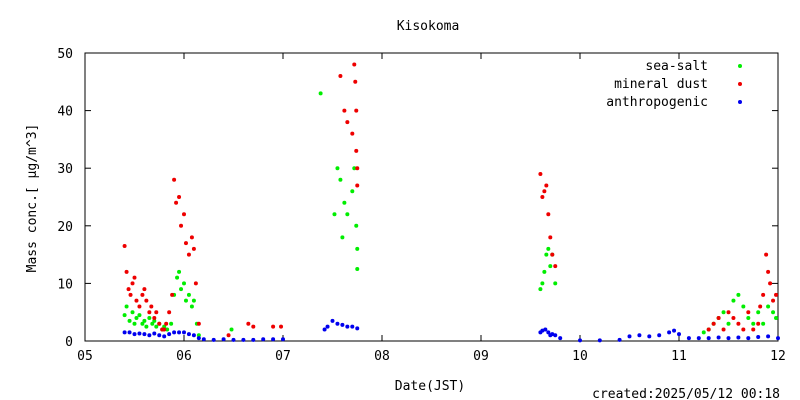 This screenshot has width=800, height=400. I want to click on y-tick-label: 50, so click(65, 54).